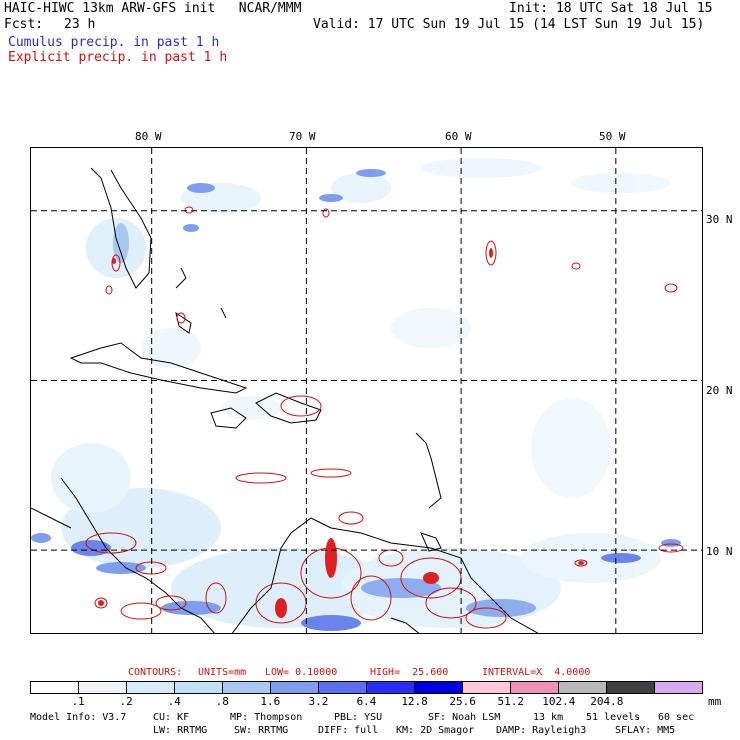 This screenshot has height=740, width=740. Describe the element at coordinates (261, 730) in the screenshot. I see `shortwave-scheme: SW: RRTMG` at that location.